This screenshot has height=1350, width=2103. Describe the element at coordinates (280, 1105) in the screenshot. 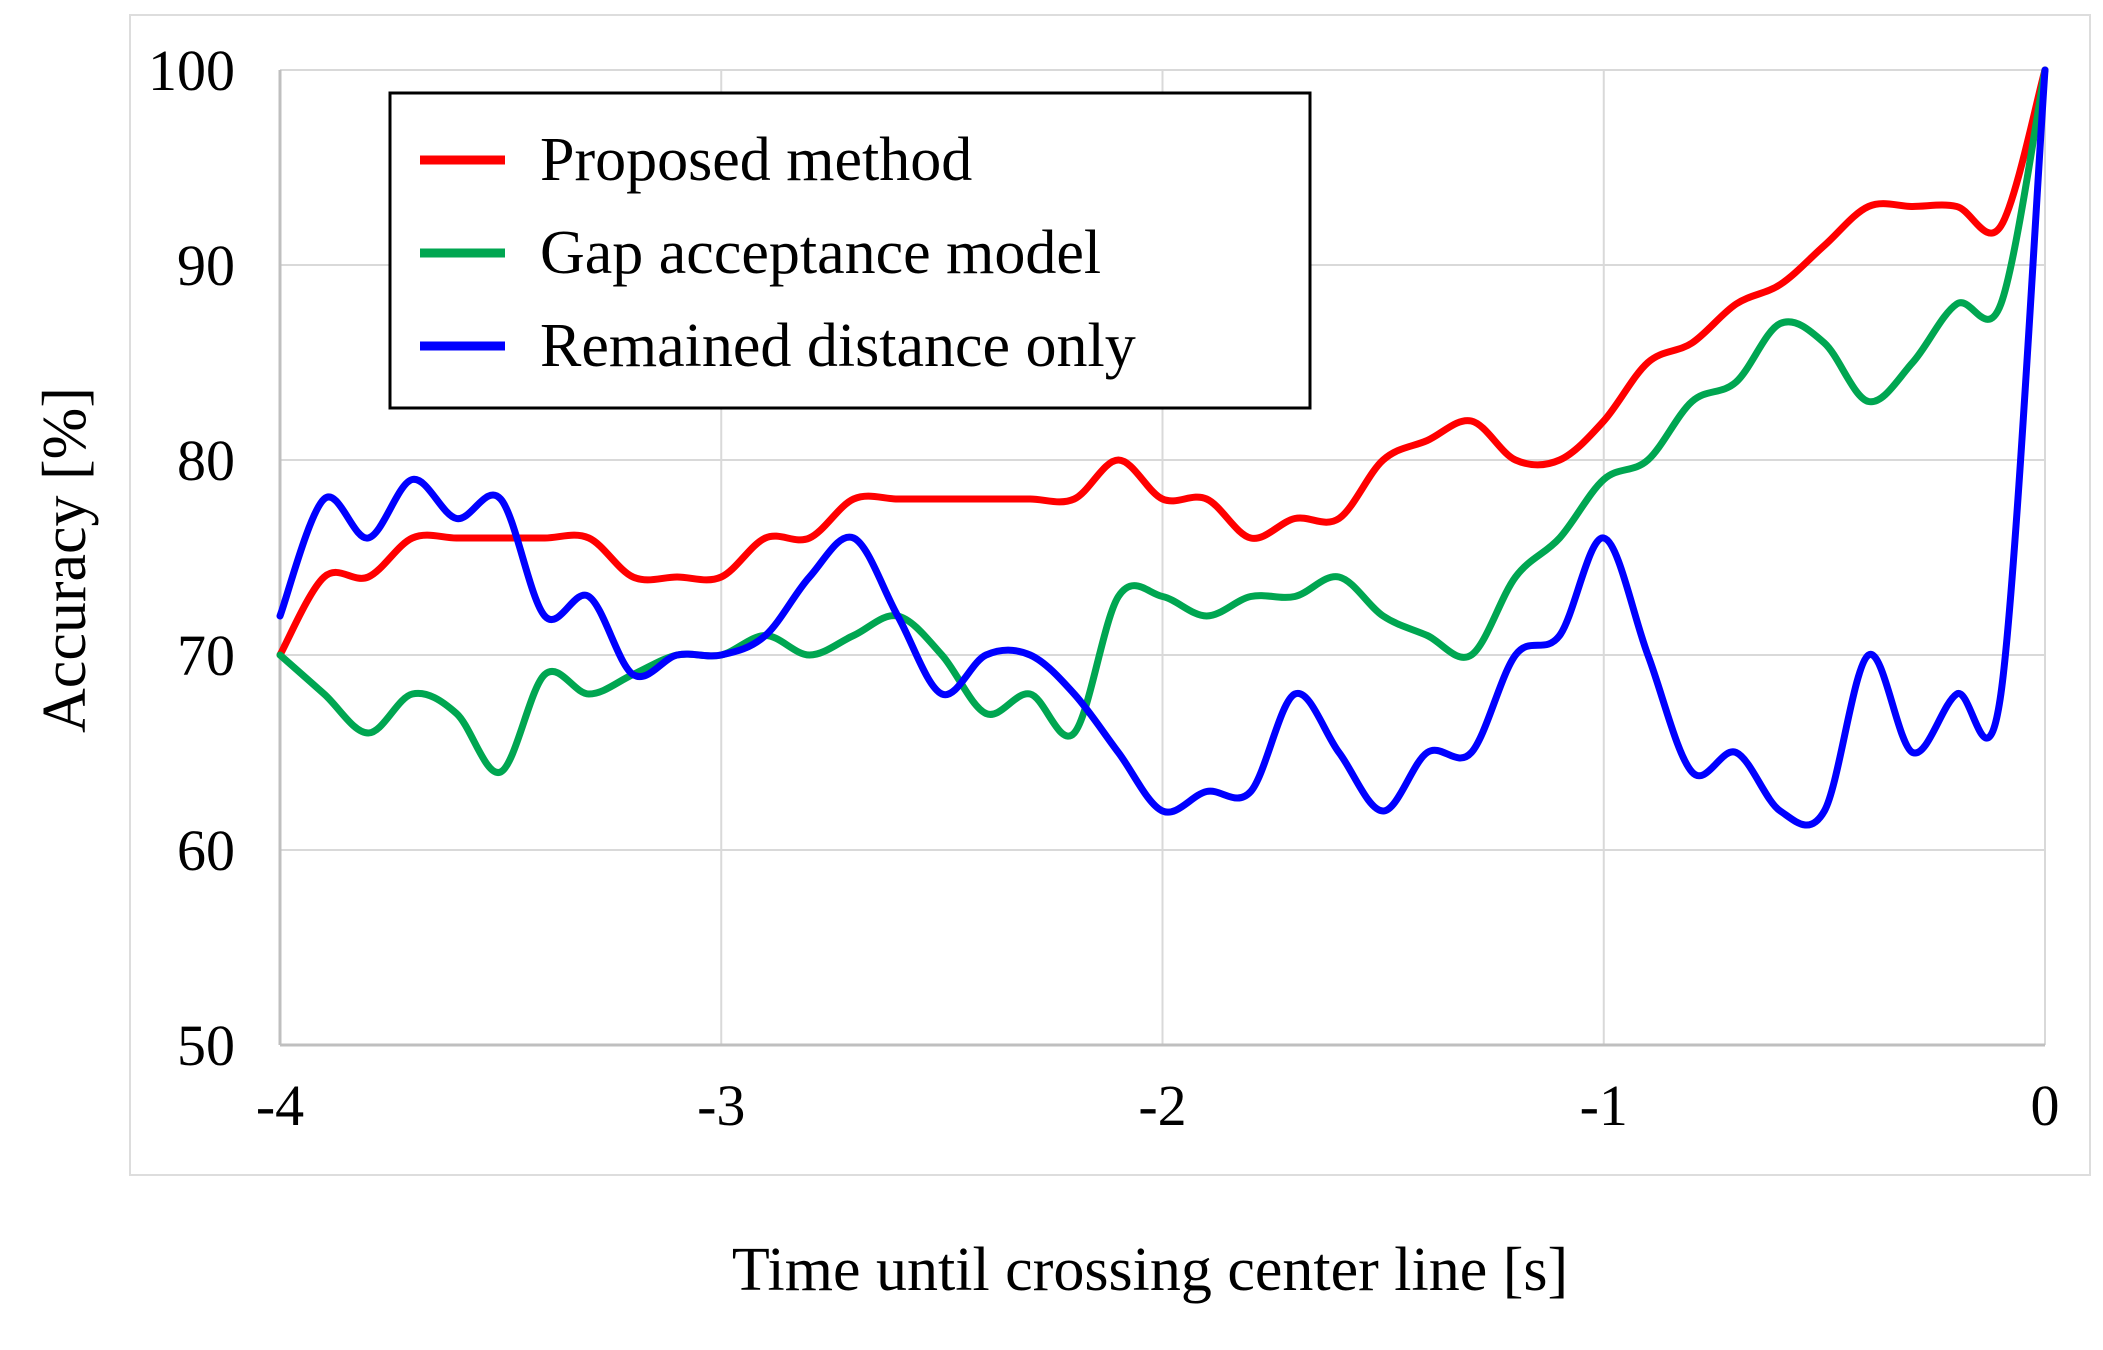

I see `x-tick-label: -4` at that location.